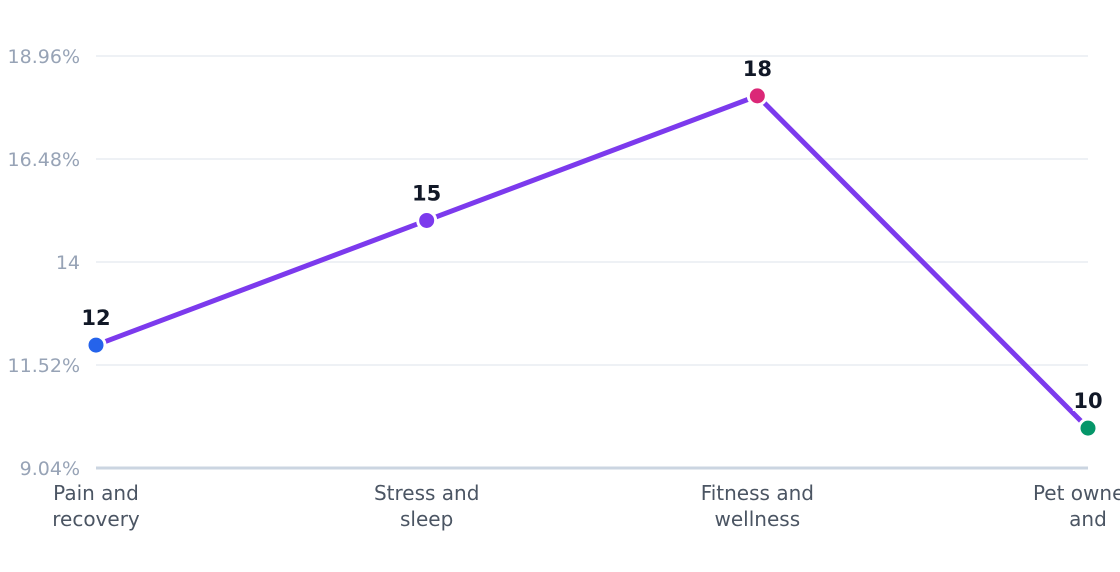 Image resolution: width=1120 pixels, height=572 pixels. What do you see at coordinates (44, 160) in the screenshot?
I see `y-tick-label: 16.48%` at bounding box center [44, 160].